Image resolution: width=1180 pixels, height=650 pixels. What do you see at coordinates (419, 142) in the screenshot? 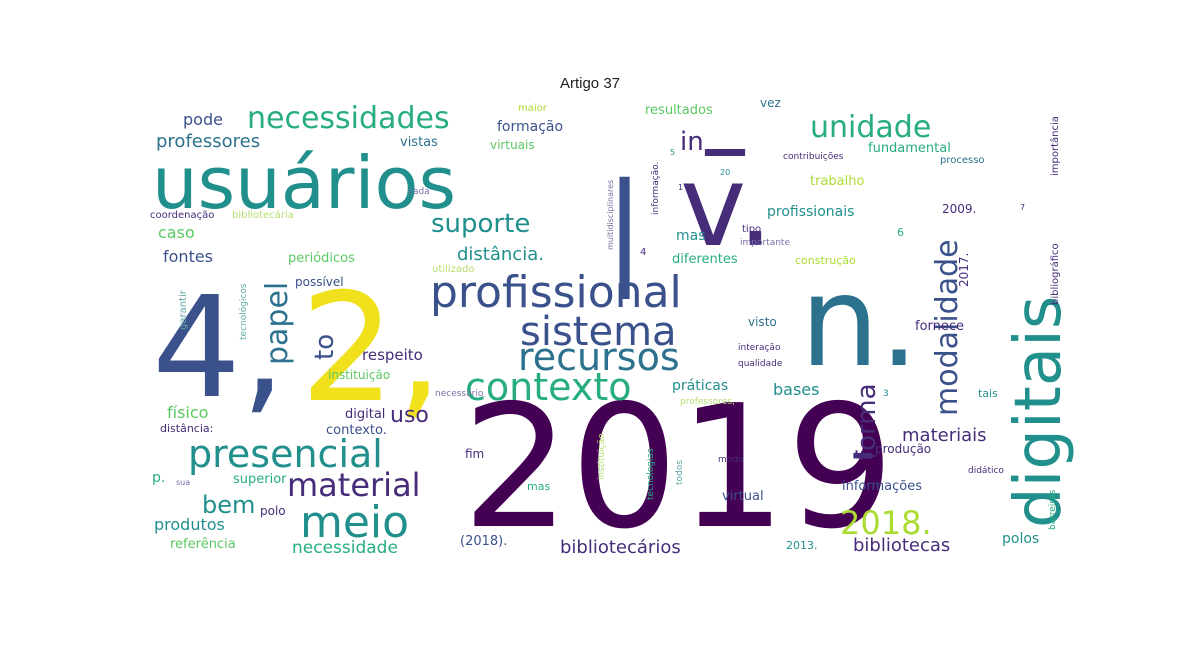
I see `word-vistas-52: vistas` at bounding box center [419, 142].